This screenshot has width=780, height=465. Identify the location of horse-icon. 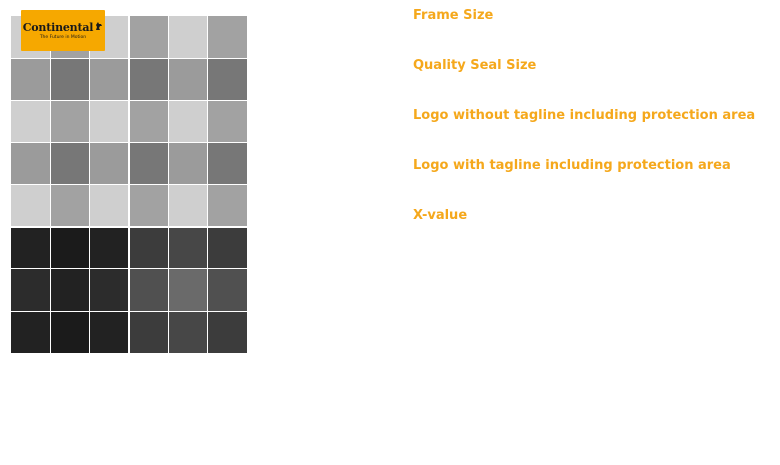
(98, 27).